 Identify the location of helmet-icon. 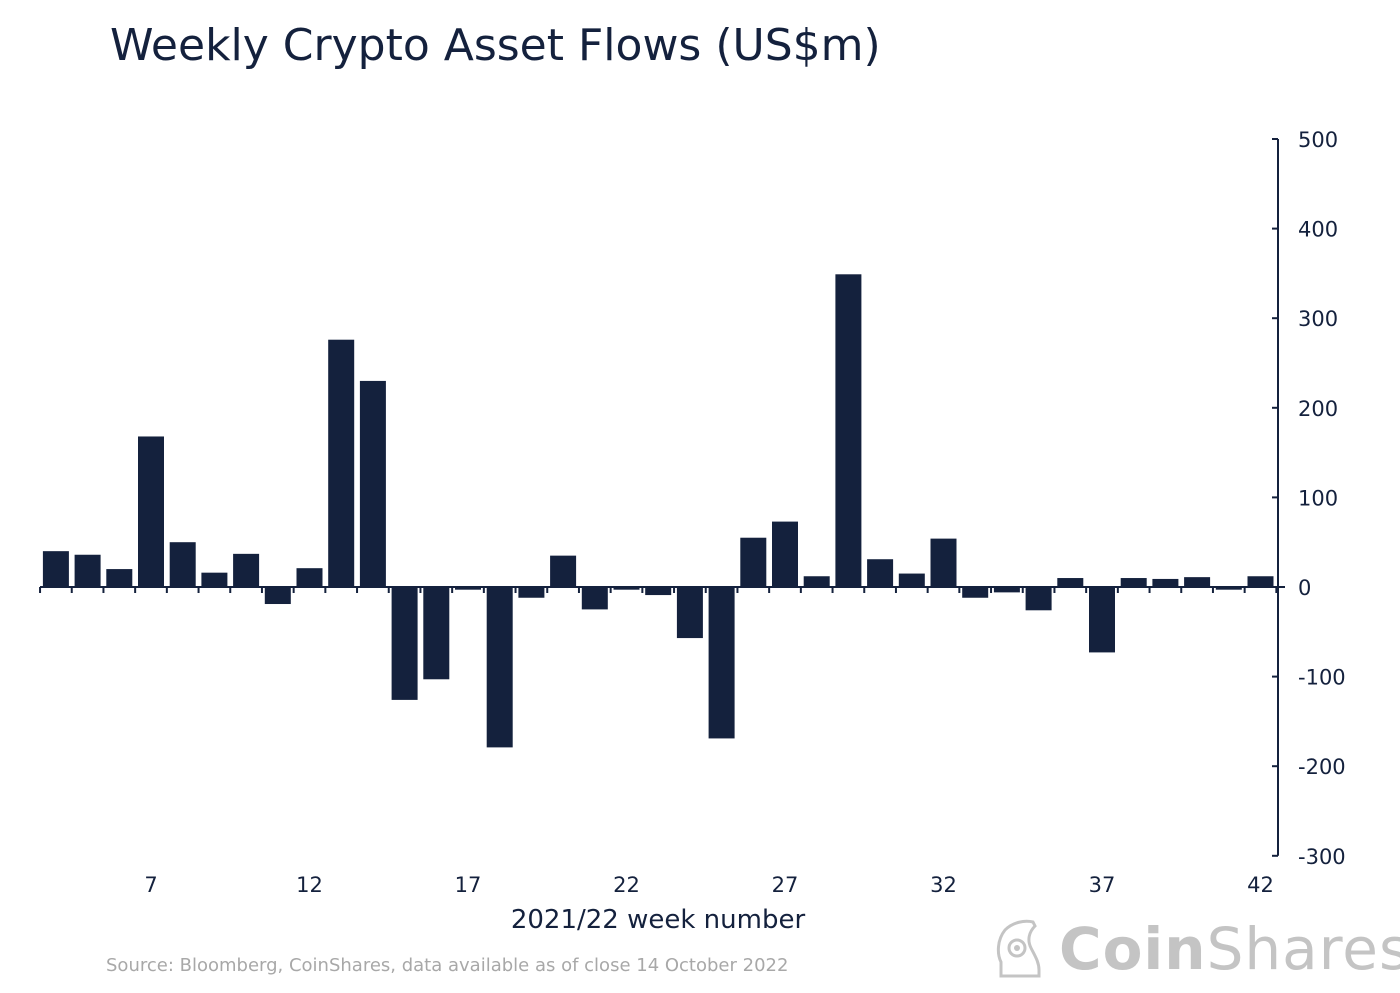
(1018, 948).